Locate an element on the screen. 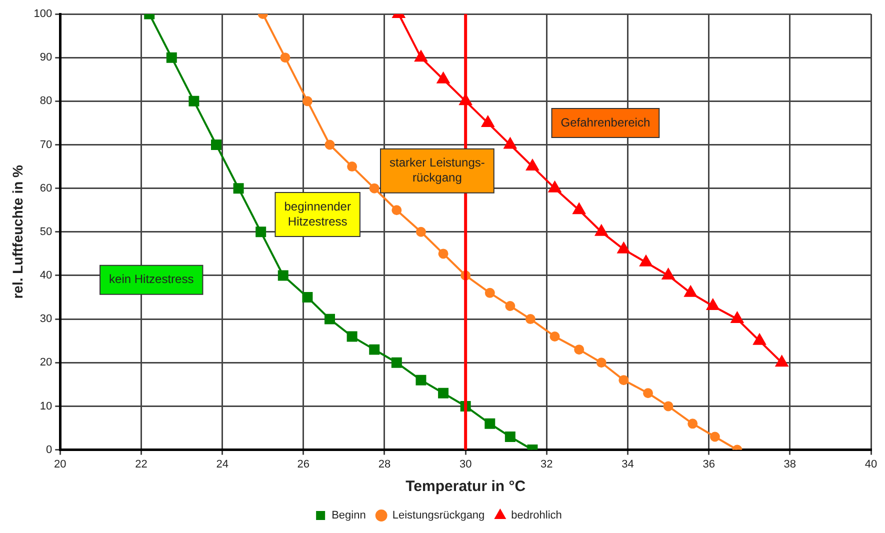  legend-label: Leistungsrückgang is located at coordinates (438, 516).